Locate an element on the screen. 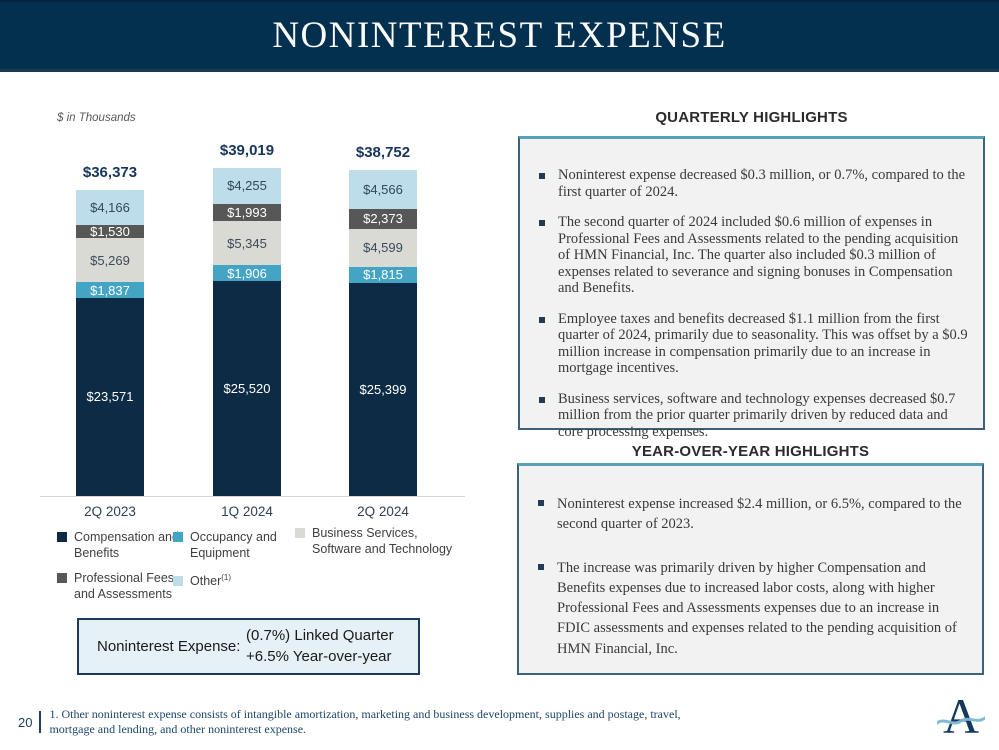 This screenshot has height=750, width=999. slide-title: NONINTEREST EXPENSE is located at coordinates (499, 35).